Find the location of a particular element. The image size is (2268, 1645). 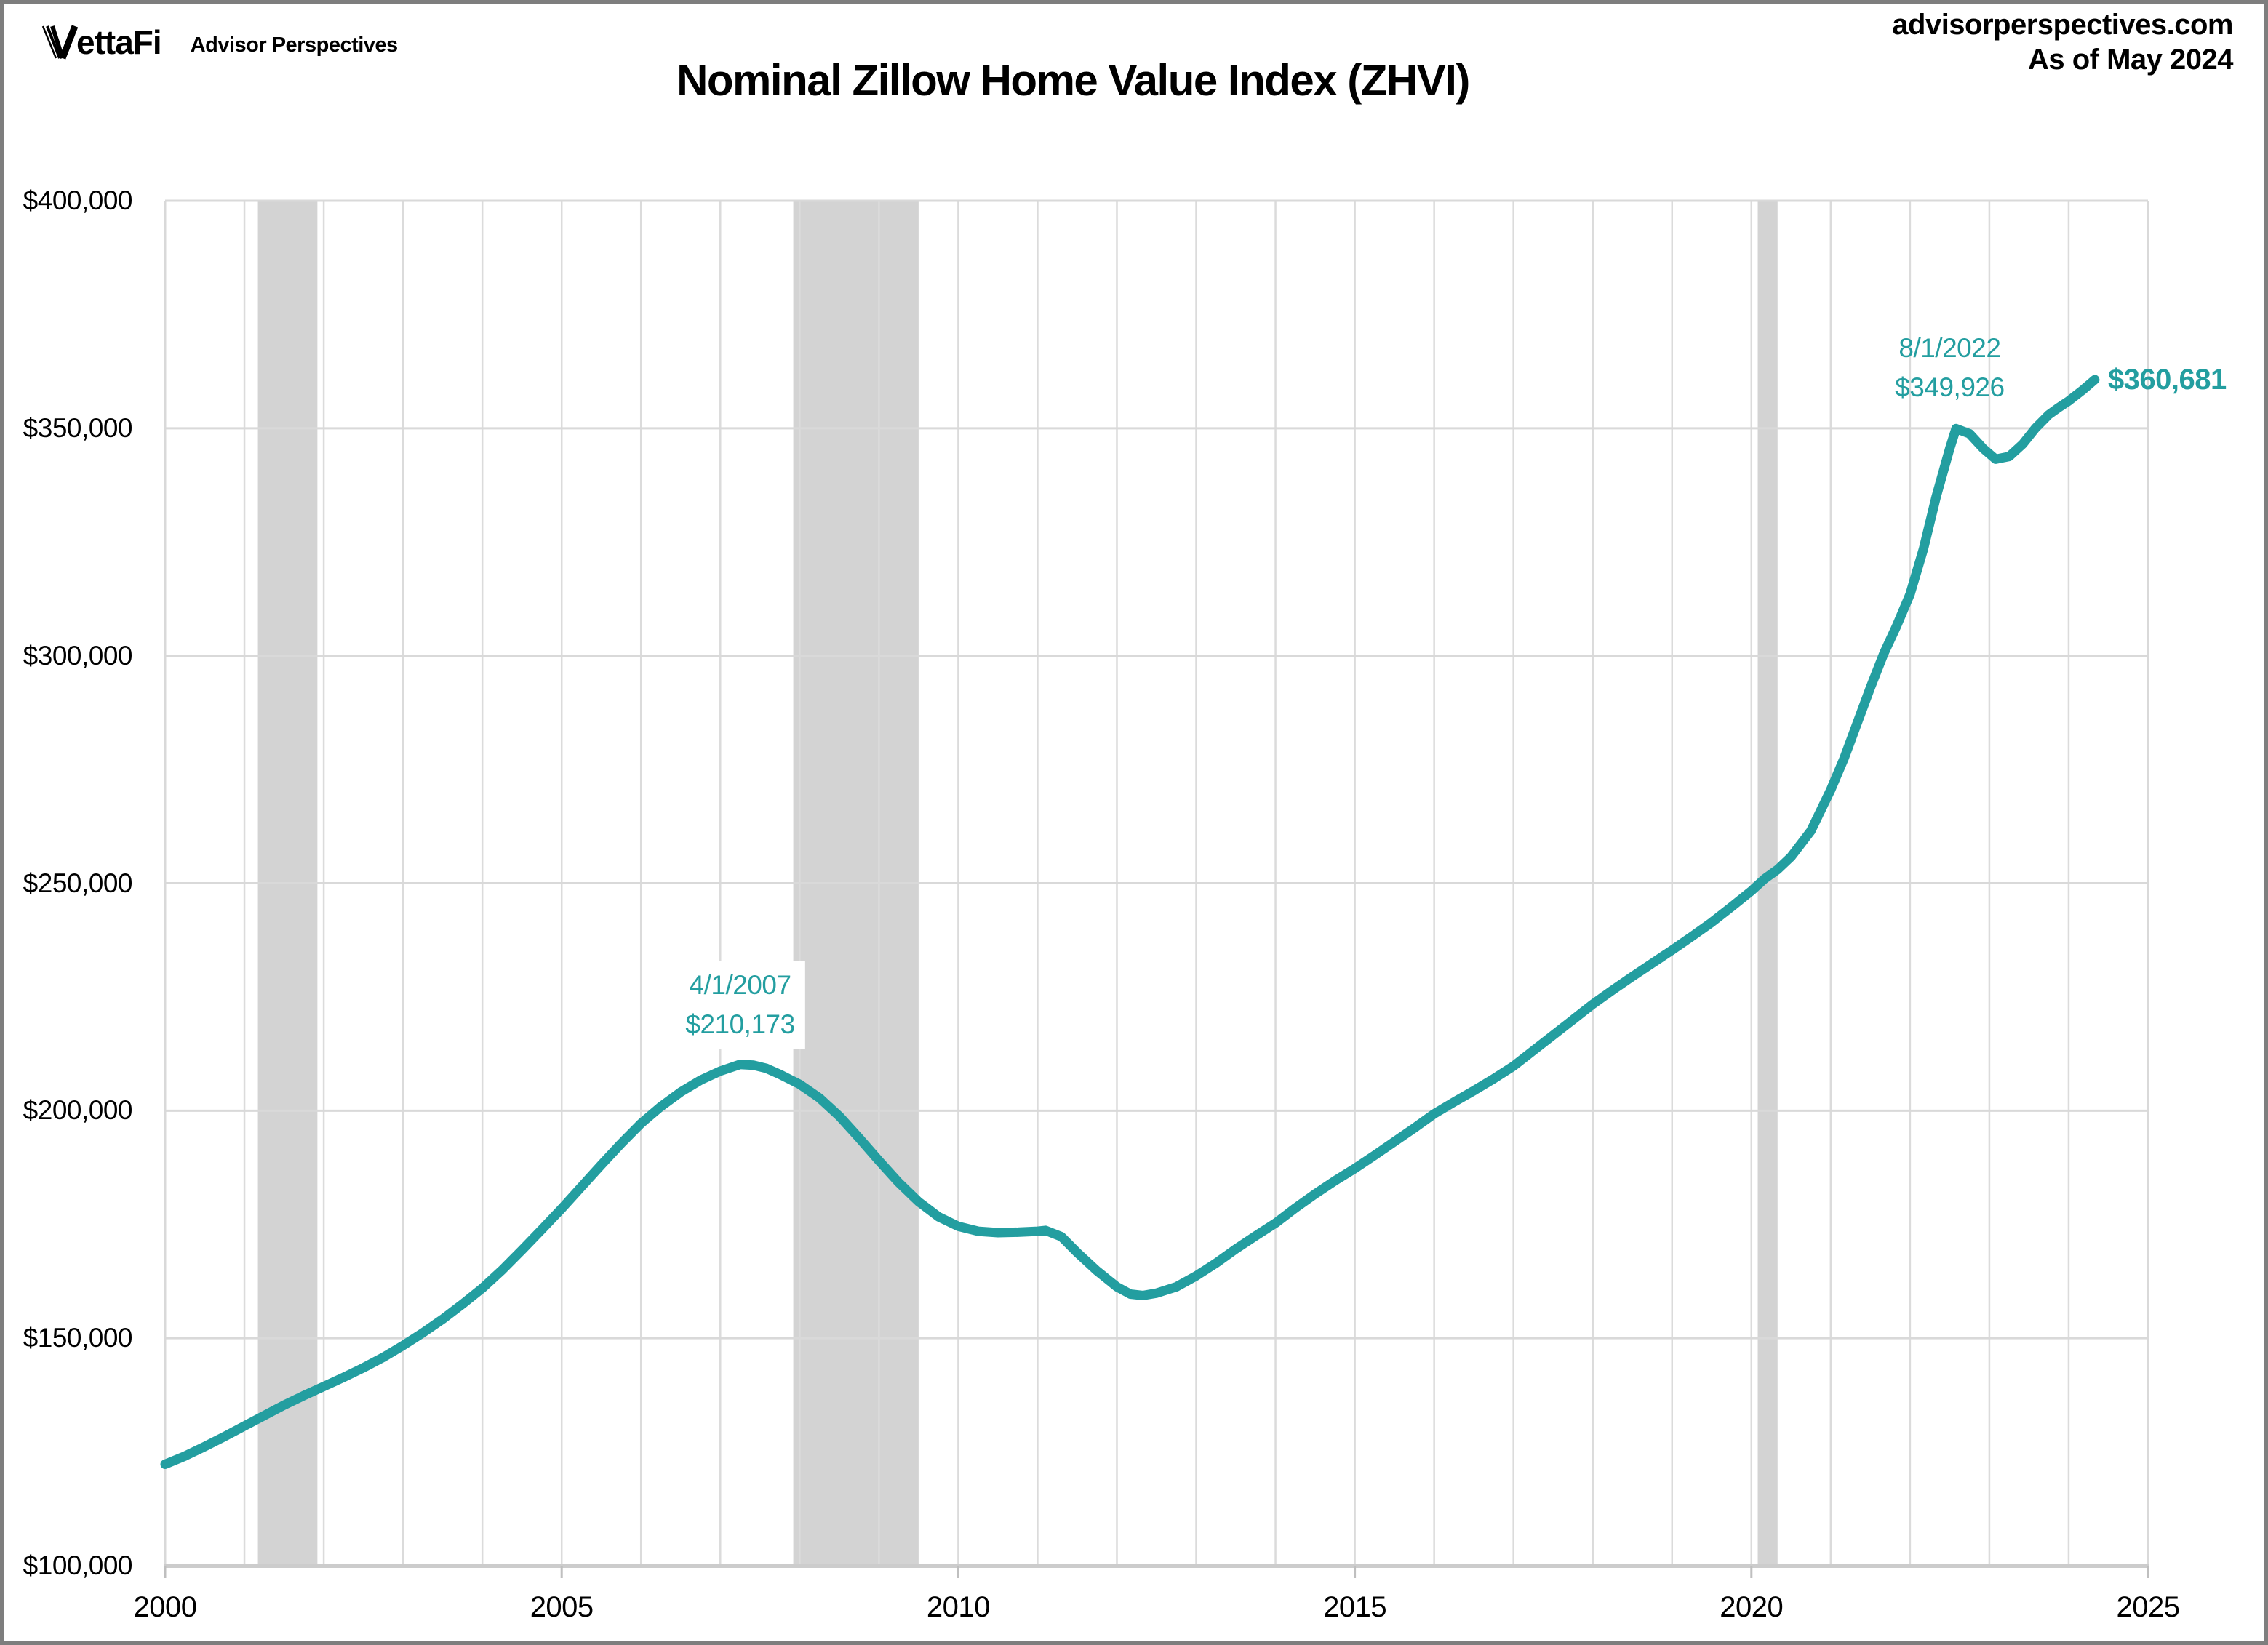

x-axis-tick-label: 2005 is located at coordinates (562, 1607).